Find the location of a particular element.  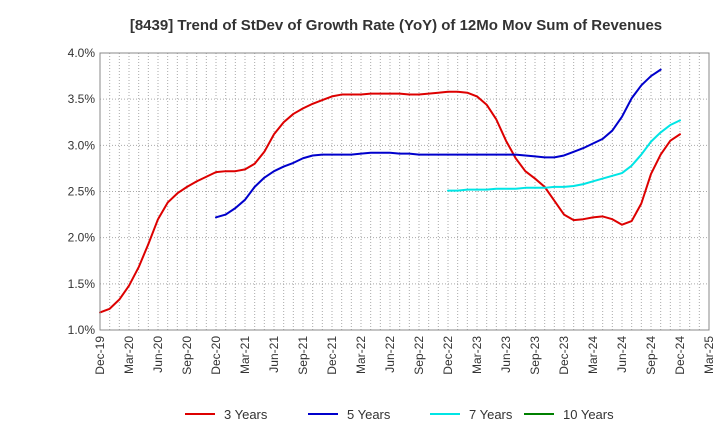

x-tick-label: Mar-24 is located at coordinates (593, 355).